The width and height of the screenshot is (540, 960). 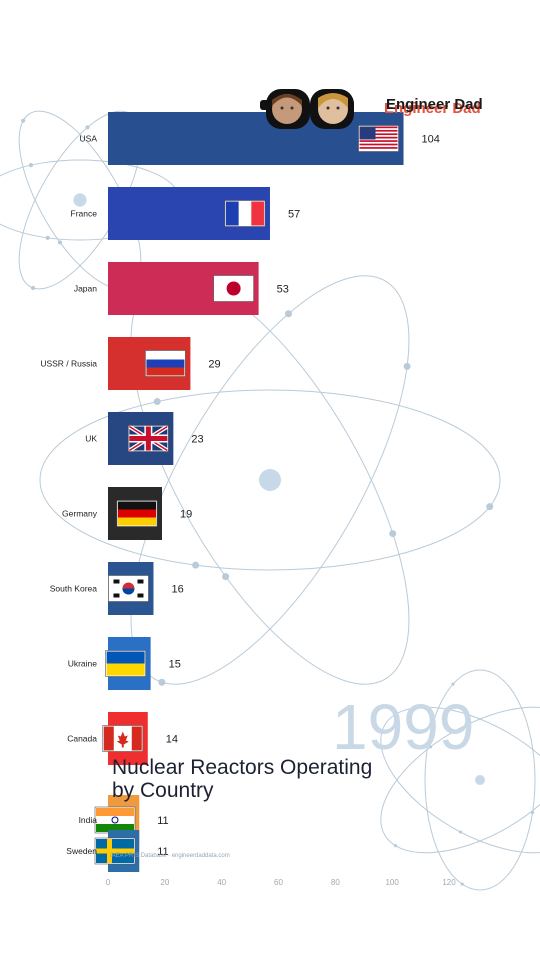 I want to click on x-tick-label: 120, so click(x=449, y=882).